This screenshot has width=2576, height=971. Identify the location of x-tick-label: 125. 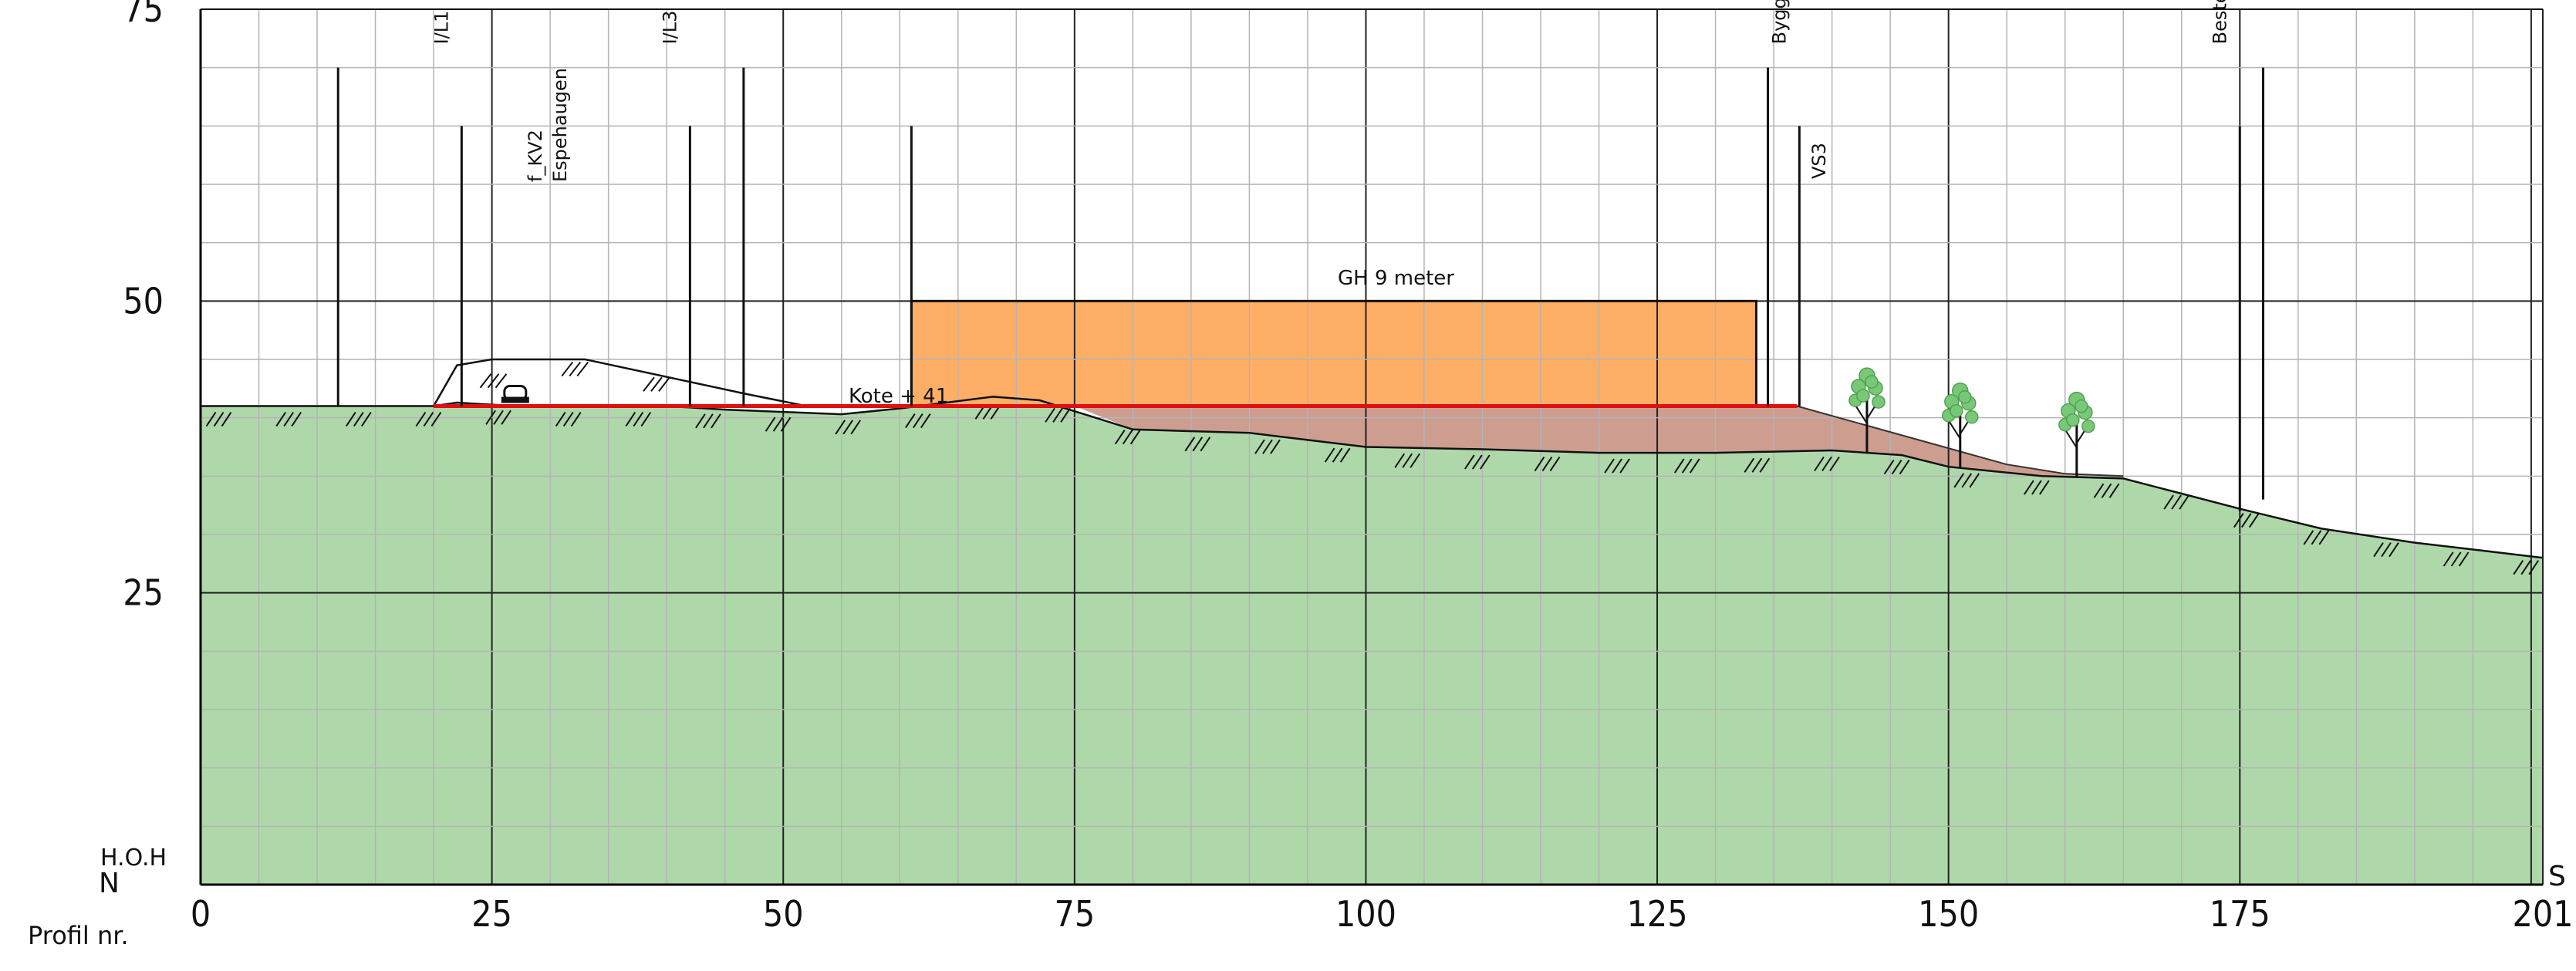
(1658, 914).